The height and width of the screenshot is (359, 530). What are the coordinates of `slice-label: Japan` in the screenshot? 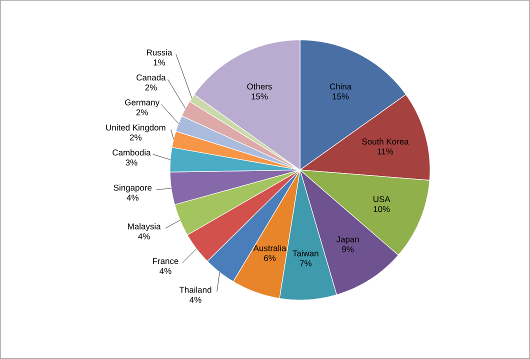 It's located at (347, 240).